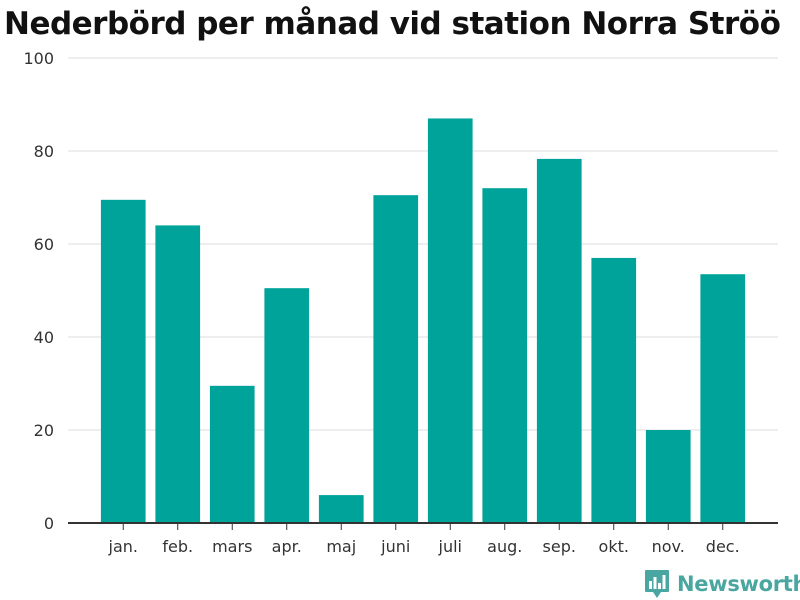  Describe the element at coordinates (123, 546) in the screenshot. I see `x-tick-label: jan.` at that location.